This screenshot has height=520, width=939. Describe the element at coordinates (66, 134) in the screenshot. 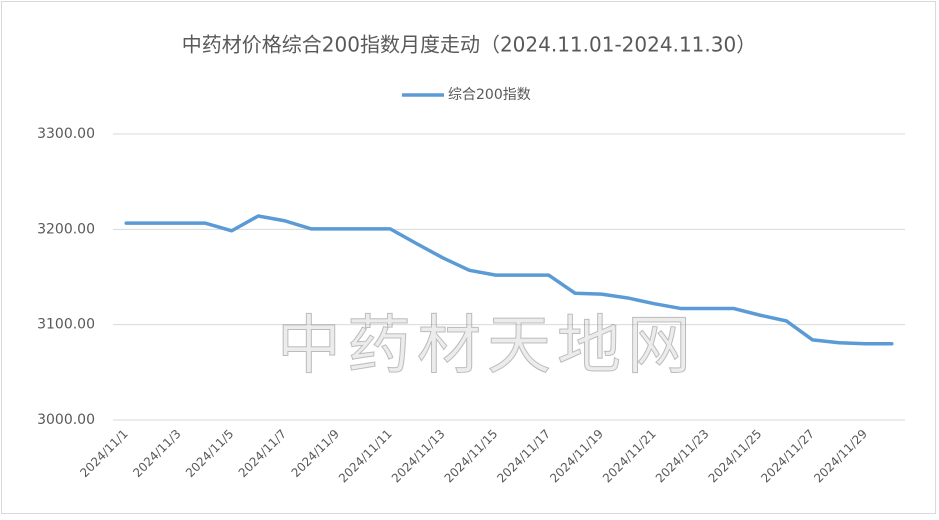

I see `y-tick-label: 3300.00` at that location.